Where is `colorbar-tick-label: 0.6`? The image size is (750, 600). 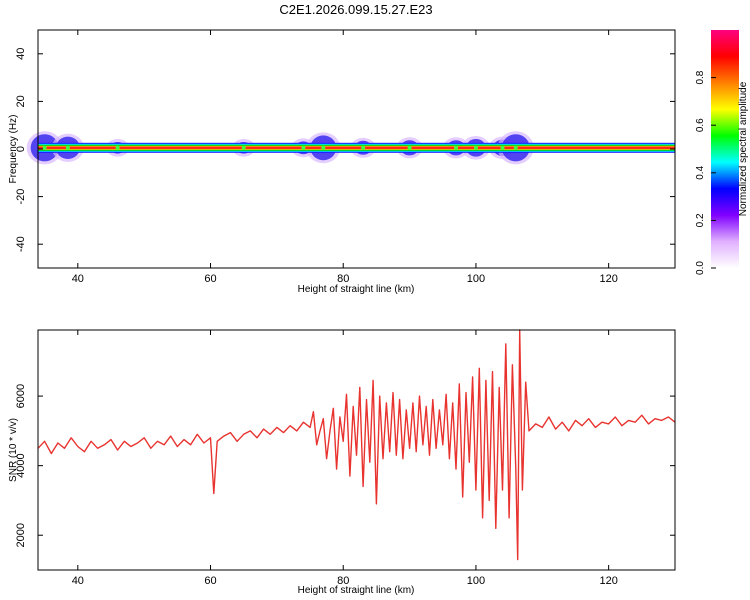 colorbar-tick-label: 0.6 is located at coordinates (700, 125).